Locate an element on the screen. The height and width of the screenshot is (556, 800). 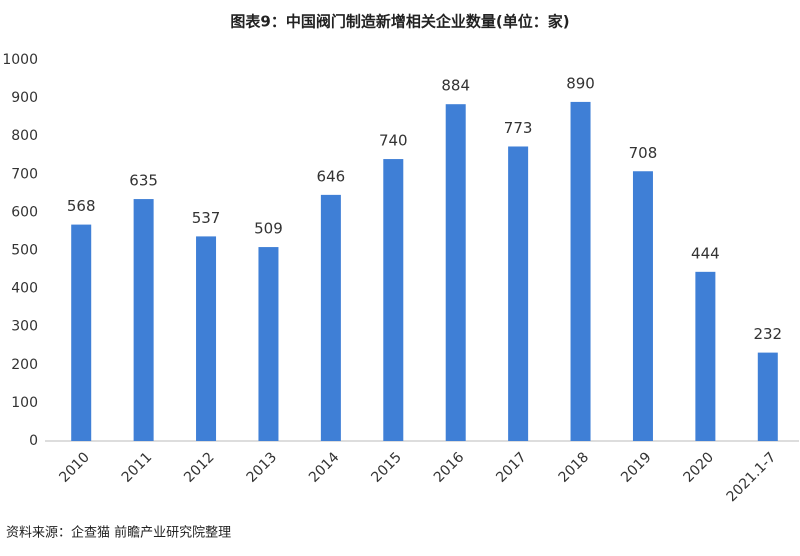
value-label: 773 is located at coordinates (518, 128).